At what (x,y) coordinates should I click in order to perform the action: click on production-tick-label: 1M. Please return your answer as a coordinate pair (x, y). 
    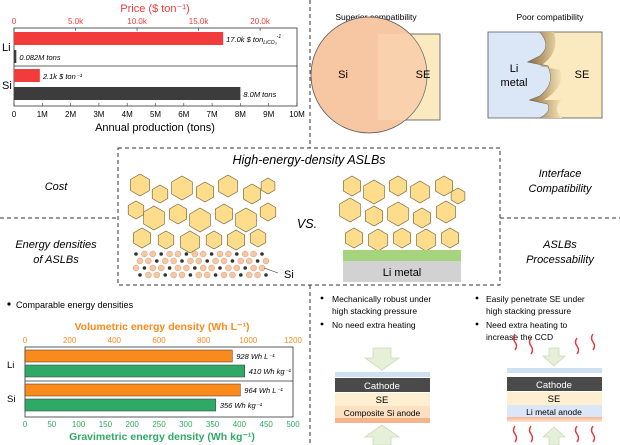
    Looking at the image, I should click on (42, 114).